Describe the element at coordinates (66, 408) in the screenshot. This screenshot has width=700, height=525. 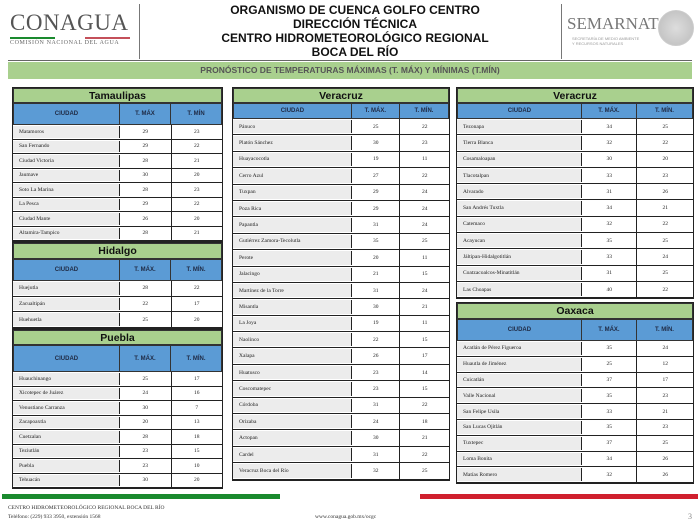
I see `city-cell: Venustiano Carranza` at that location.